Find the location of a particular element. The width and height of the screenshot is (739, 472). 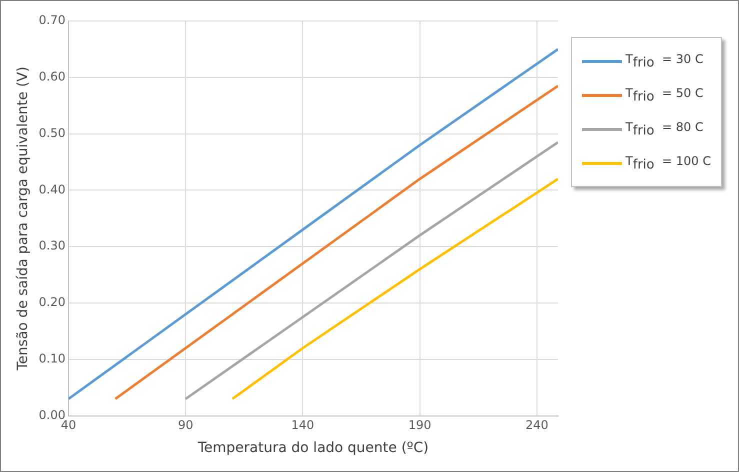

y-tick-label: 0.40 is located at coordinates (52, 189).